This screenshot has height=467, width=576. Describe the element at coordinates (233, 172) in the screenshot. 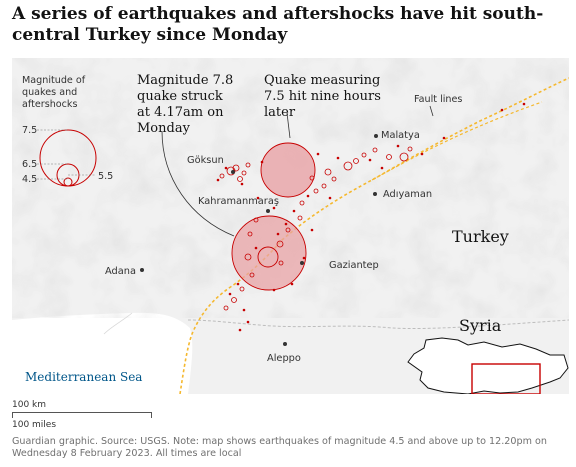

I see `city-marker-goksun` at that location.